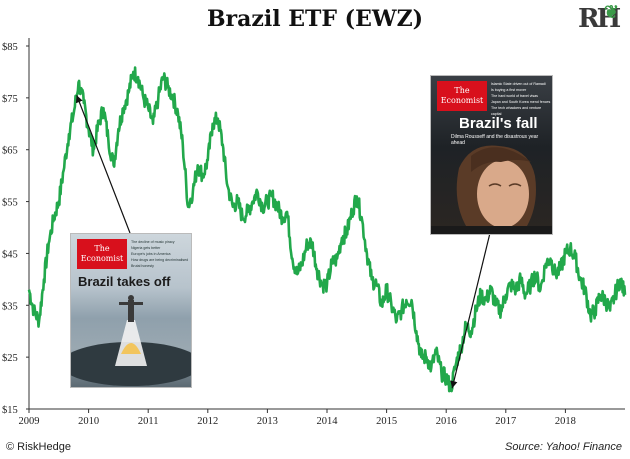  I want to click on cover-blurb: Nigeria gets better, so click(146, 248).